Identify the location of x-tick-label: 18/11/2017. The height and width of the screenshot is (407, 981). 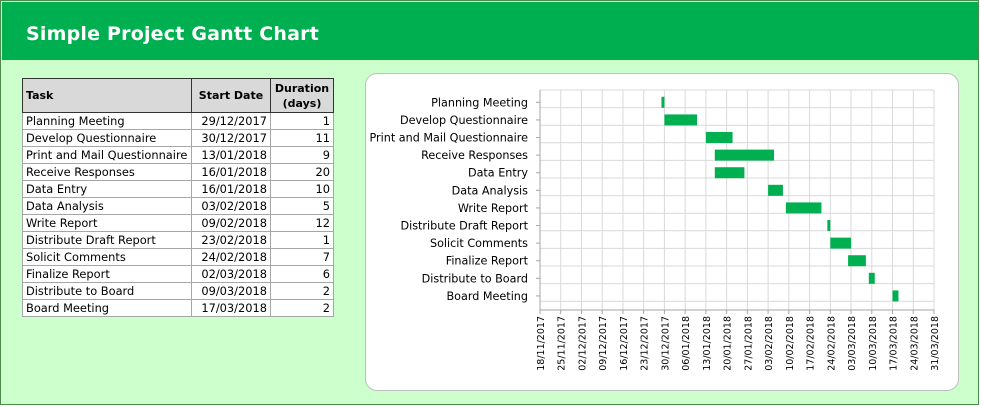
(541, 343).